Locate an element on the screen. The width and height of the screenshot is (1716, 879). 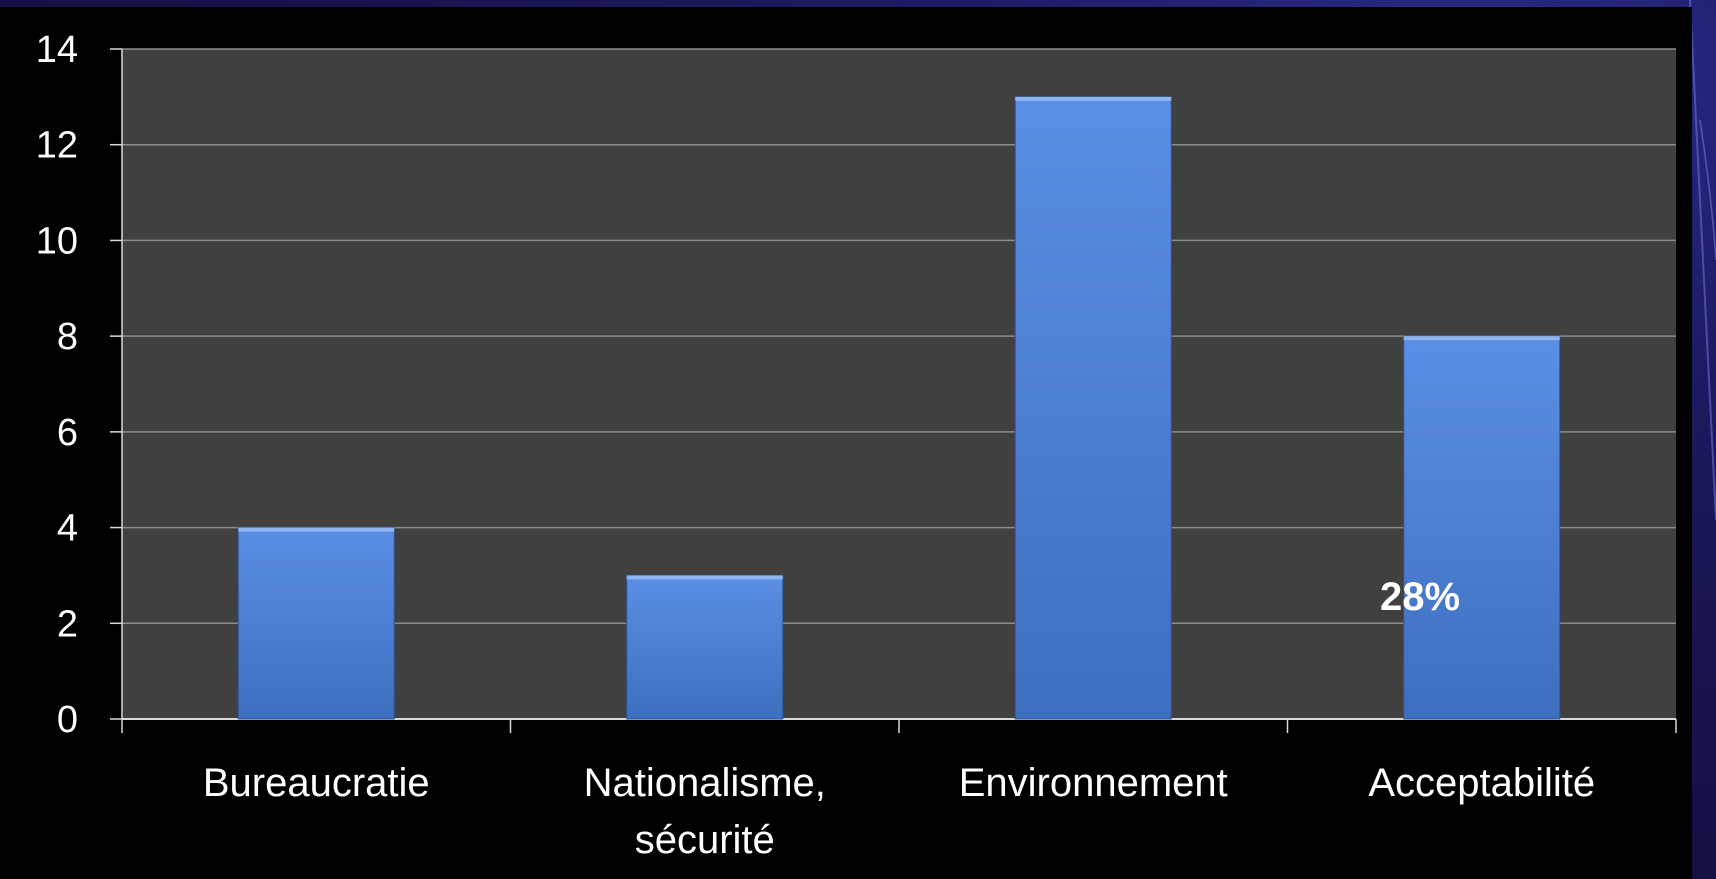
annotation-label: 28% is located at coordinates (1420, 597).